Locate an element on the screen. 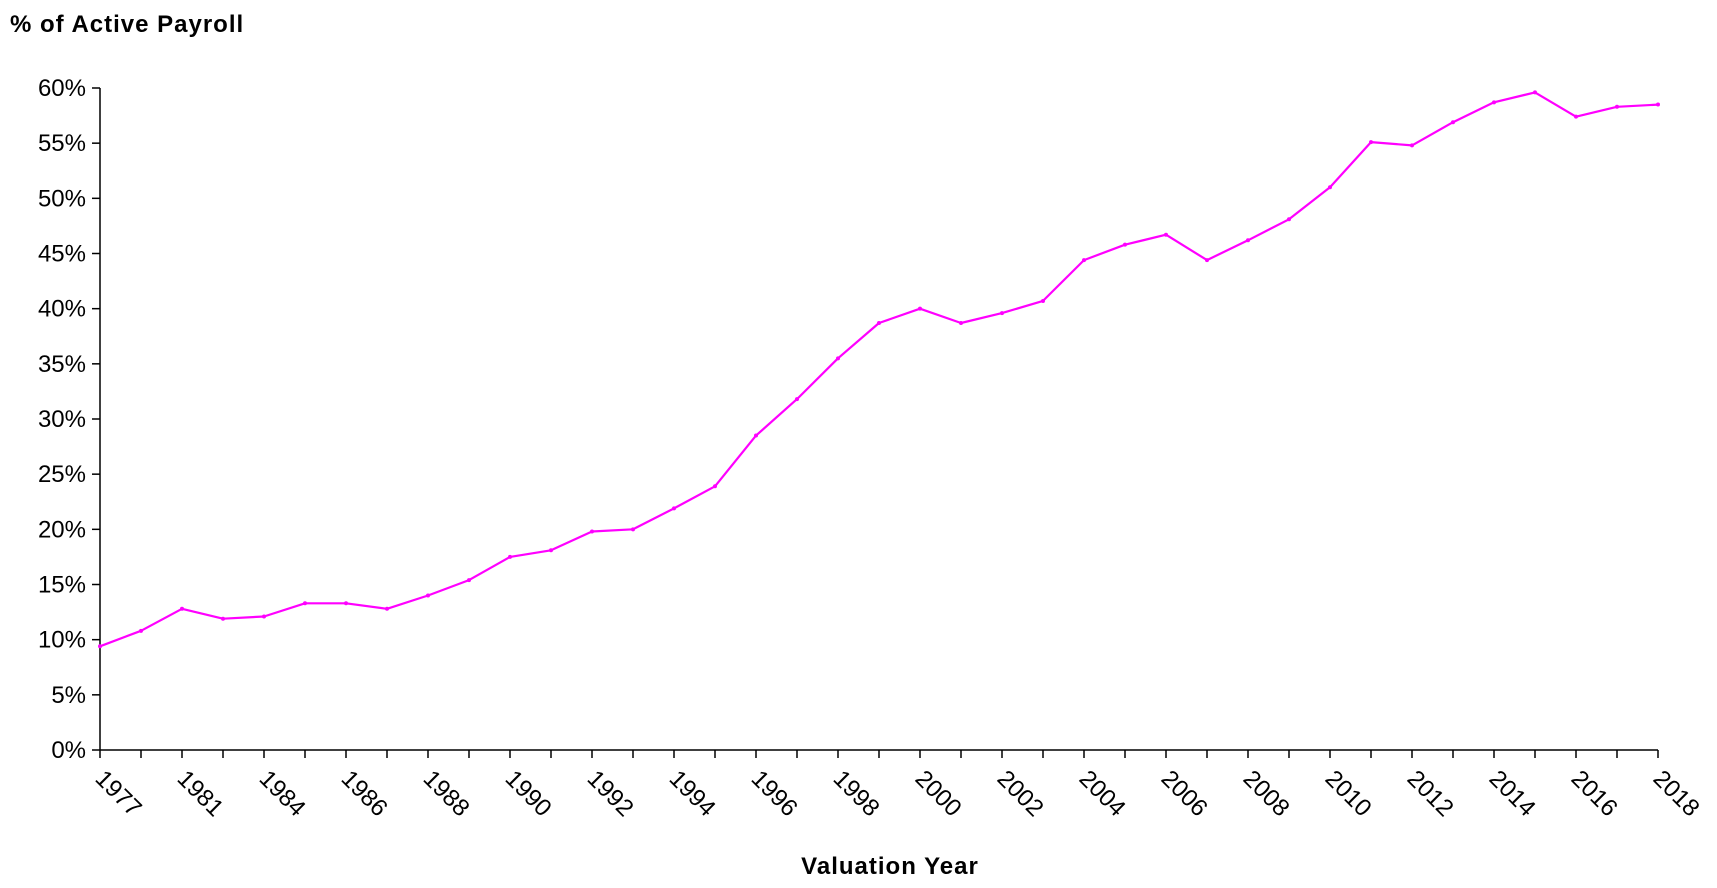  y-tick-label: 20% is located at coordinates (62, 529).